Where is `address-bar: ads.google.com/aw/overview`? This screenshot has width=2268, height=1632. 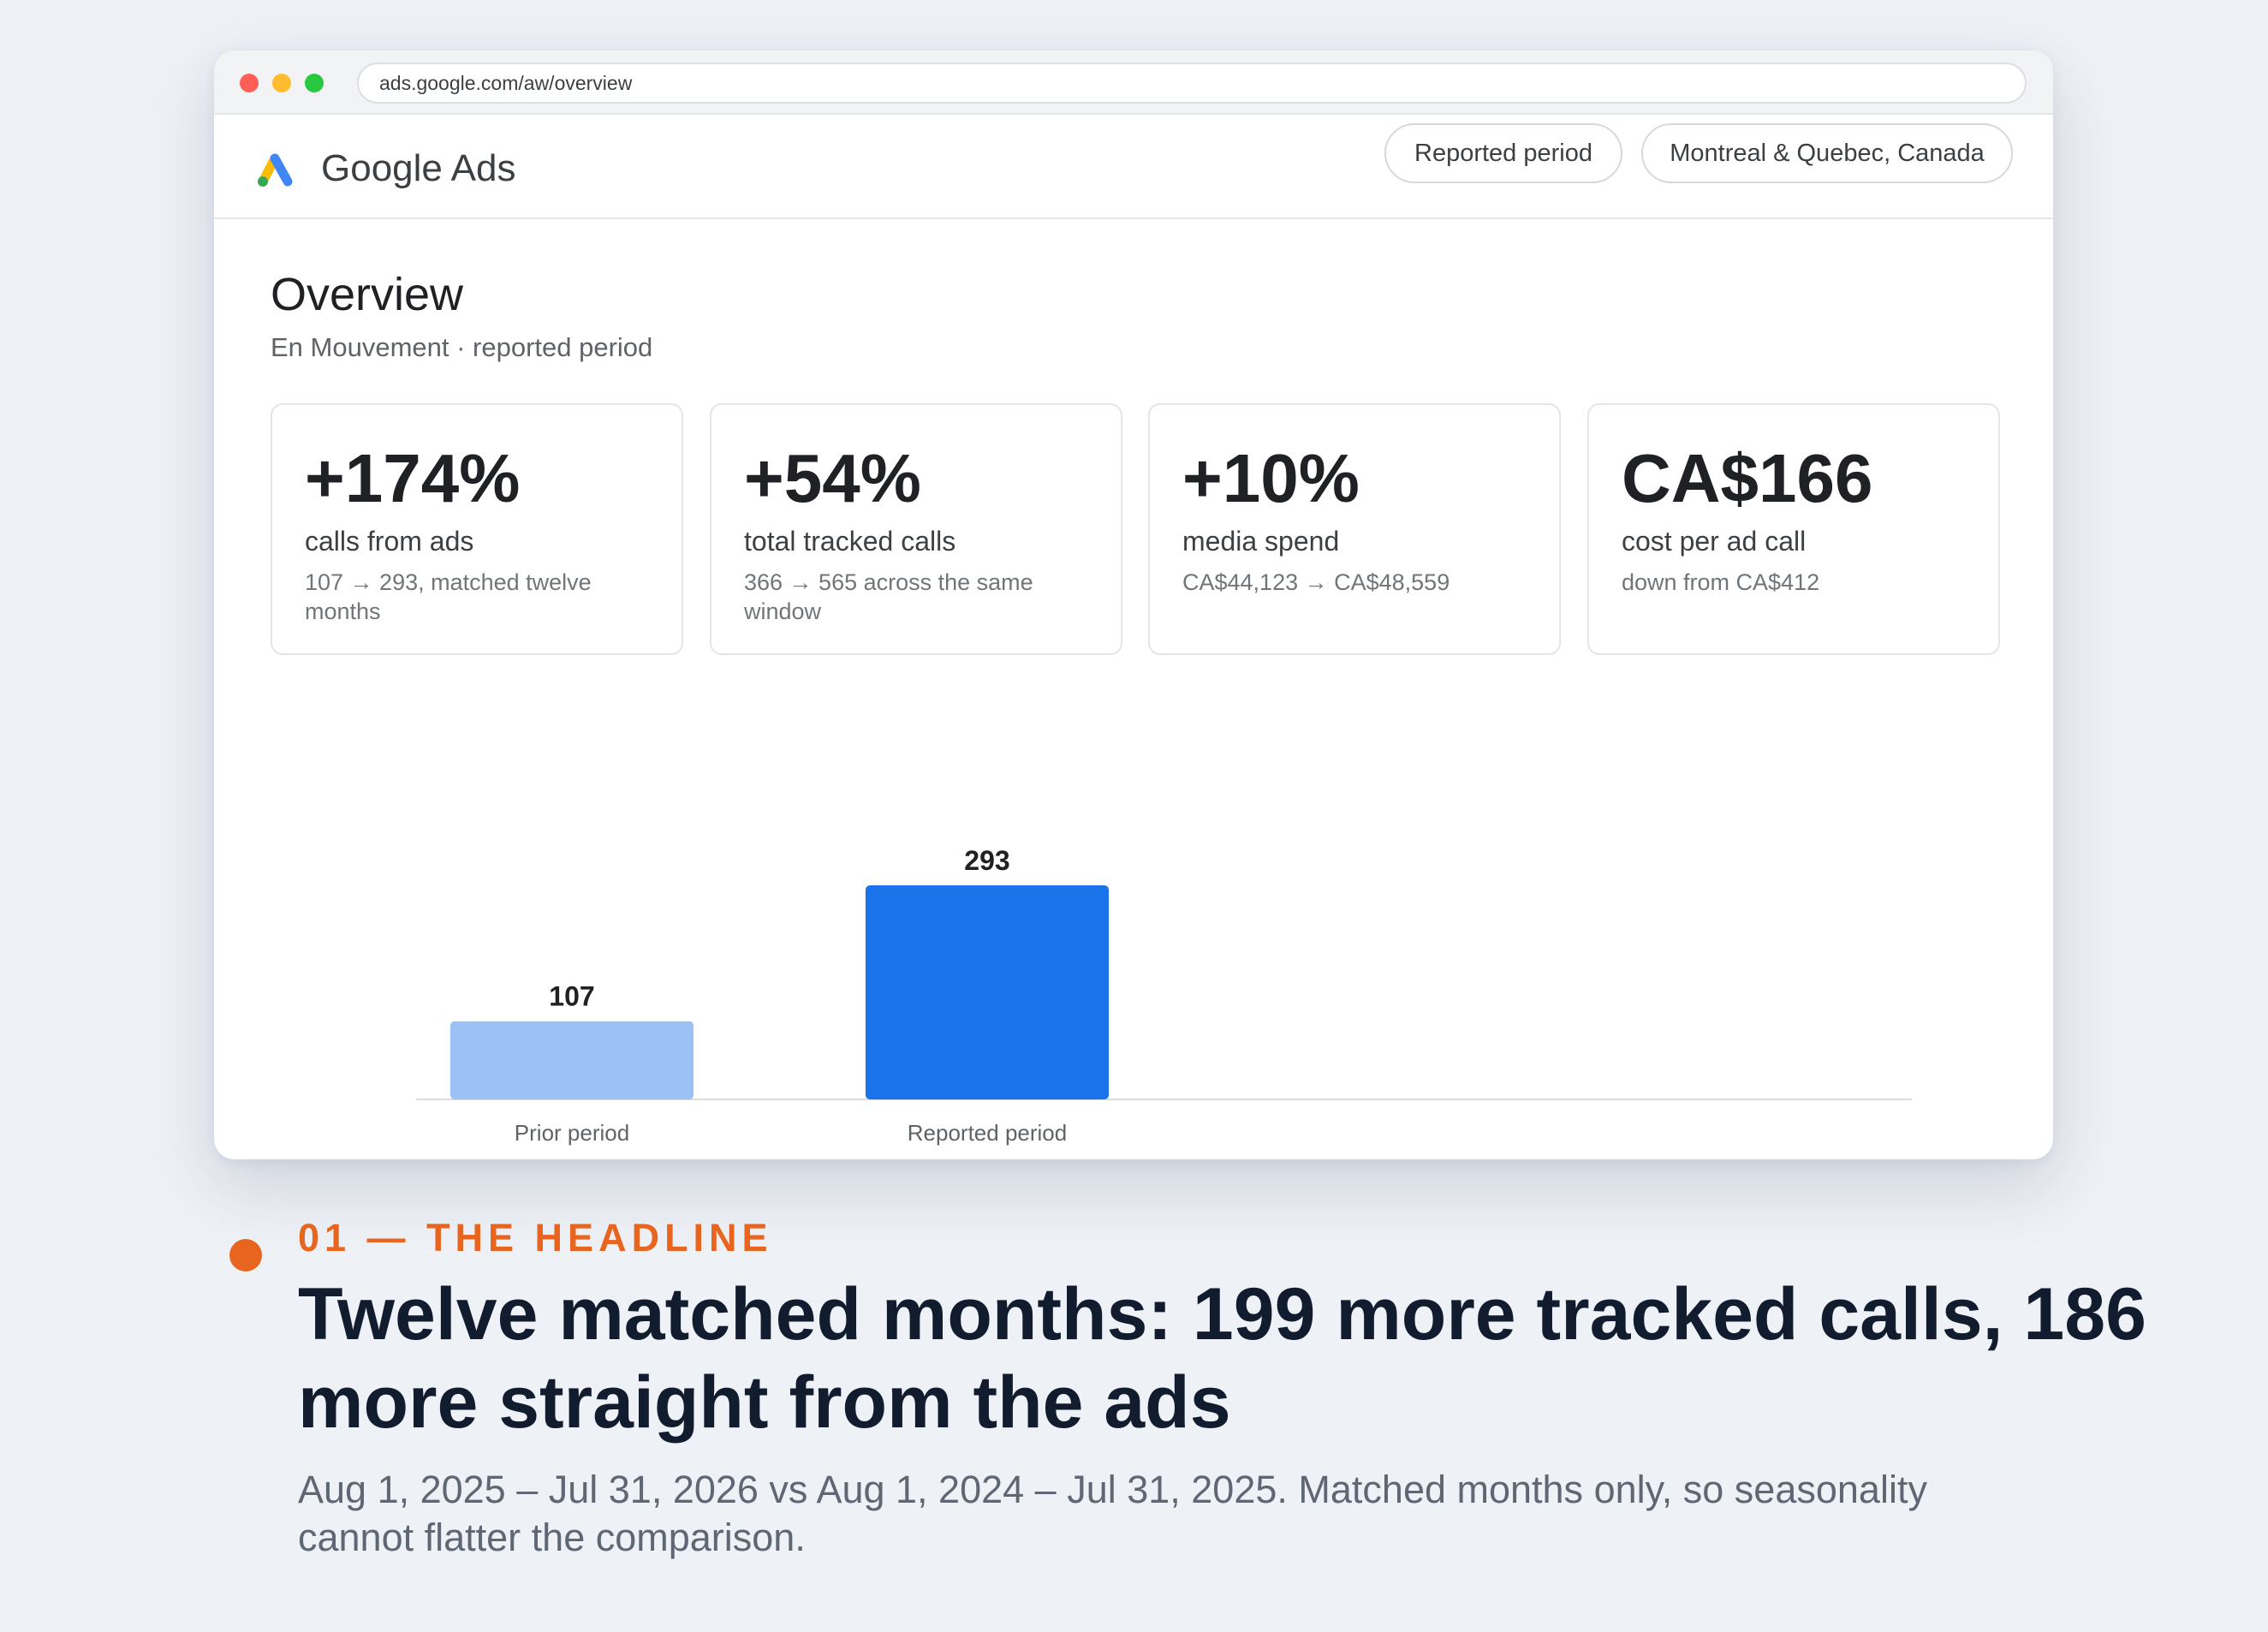
address-bar: ads.google.com/aw/overview is located at coordinates (1192, 84).